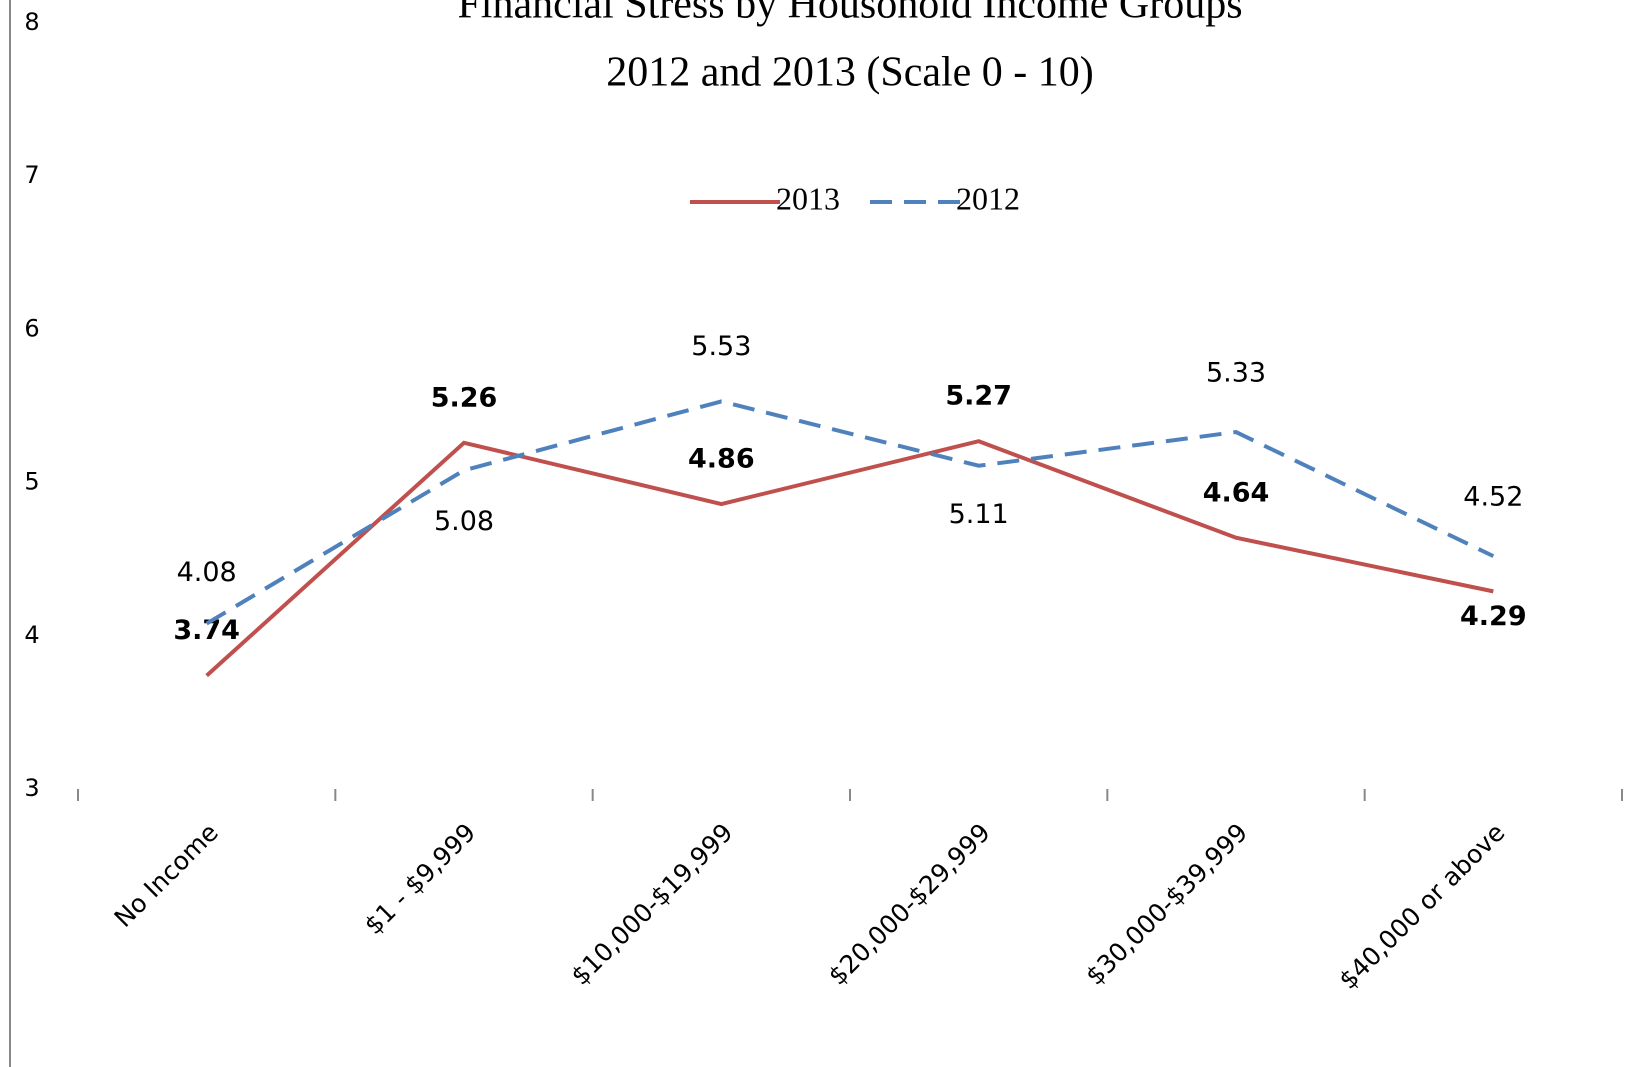  What do you see at coordinates (1493, 497) in the screenshot?
I see `data-label: 4.52` at bounding box center [1493, 497].